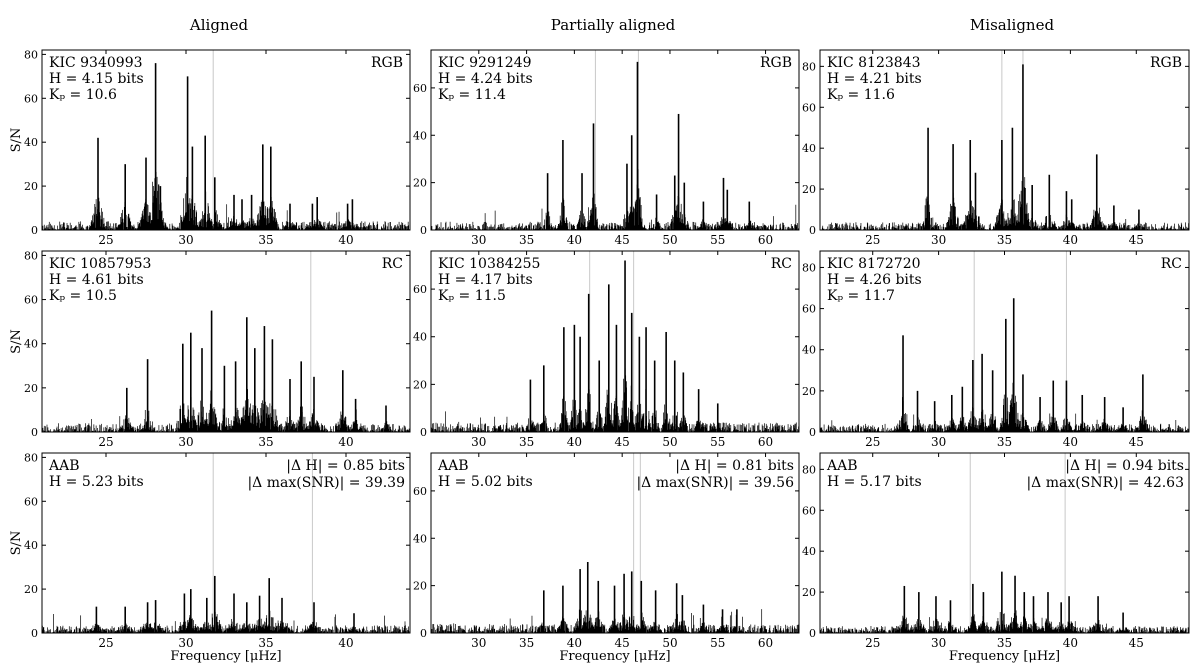  Describe the element at coordinates (485, 280) in the screenshot. I see `panel-label: H = 4.17 bits` at that location.